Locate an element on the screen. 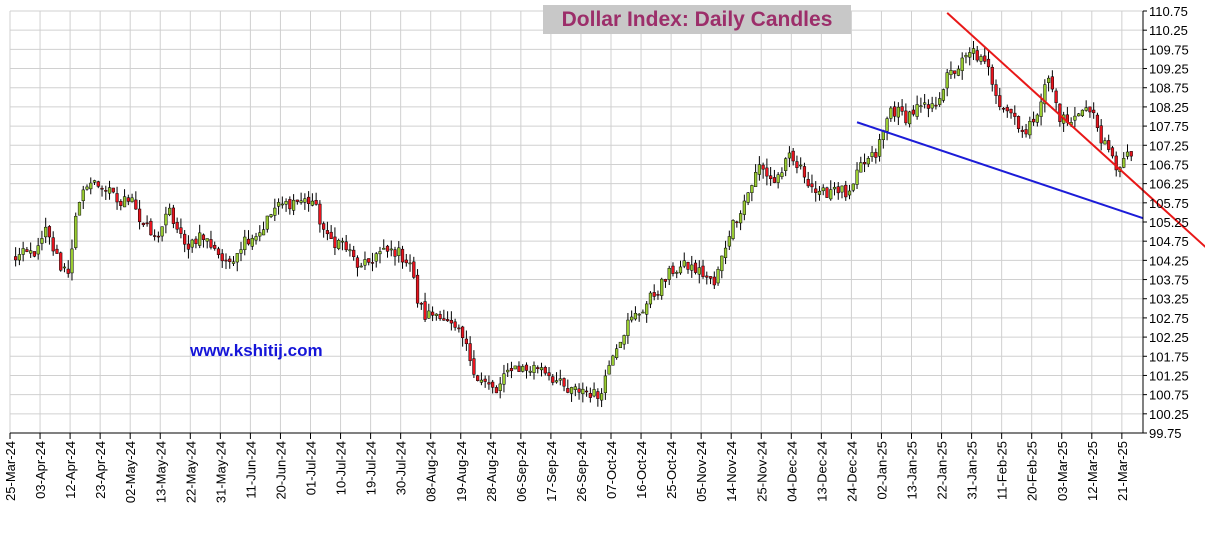 The width and height of the screenshot is (1205, 538). x-tick-label: 08-Aug-24 is located at coordinates (431, 471).